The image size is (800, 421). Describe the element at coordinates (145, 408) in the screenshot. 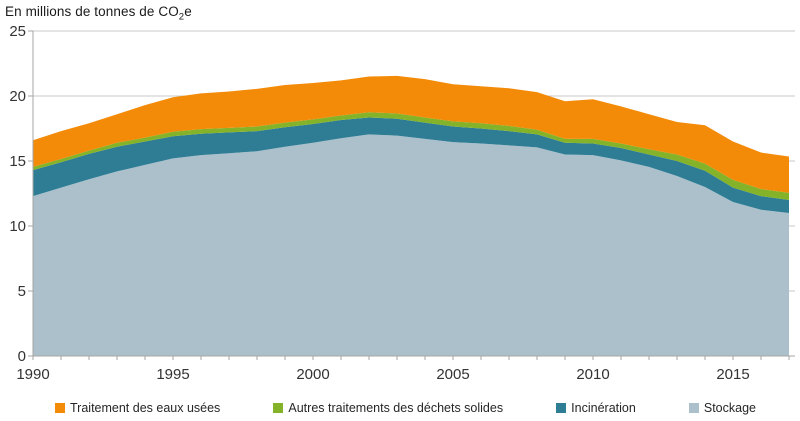

I see `legend-label: Traitement des eaux usées` at that location.